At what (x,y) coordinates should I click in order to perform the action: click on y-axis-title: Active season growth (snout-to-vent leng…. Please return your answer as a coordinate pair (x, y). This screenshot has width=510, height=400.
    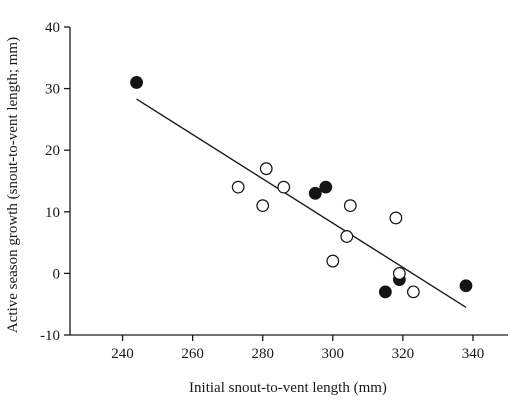
    Looking at the image, I should click on (13, 185).